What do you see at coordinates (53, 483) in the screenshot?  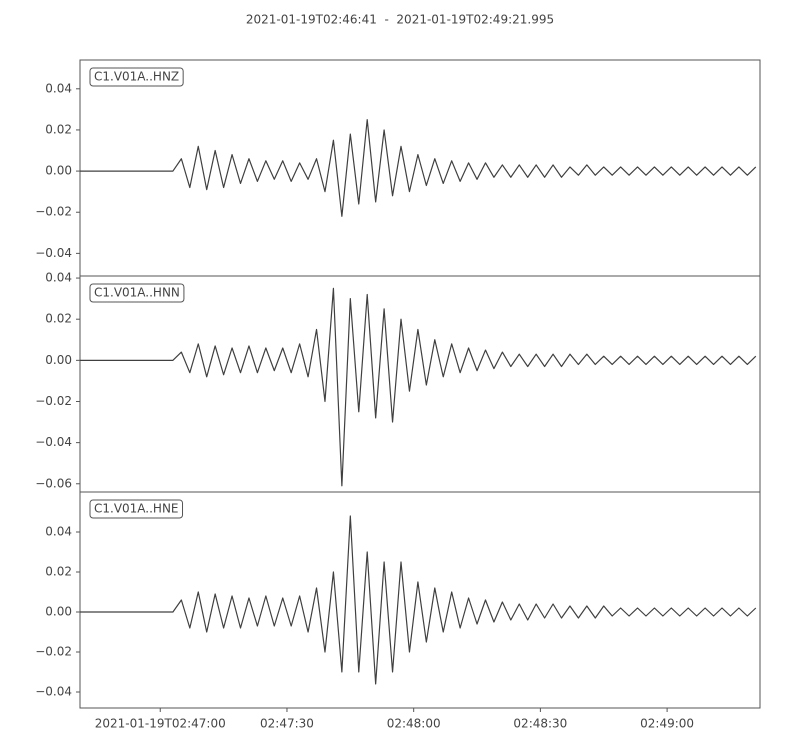 I see `y-tick-label: −0.06` at bounding box center [53, 483].